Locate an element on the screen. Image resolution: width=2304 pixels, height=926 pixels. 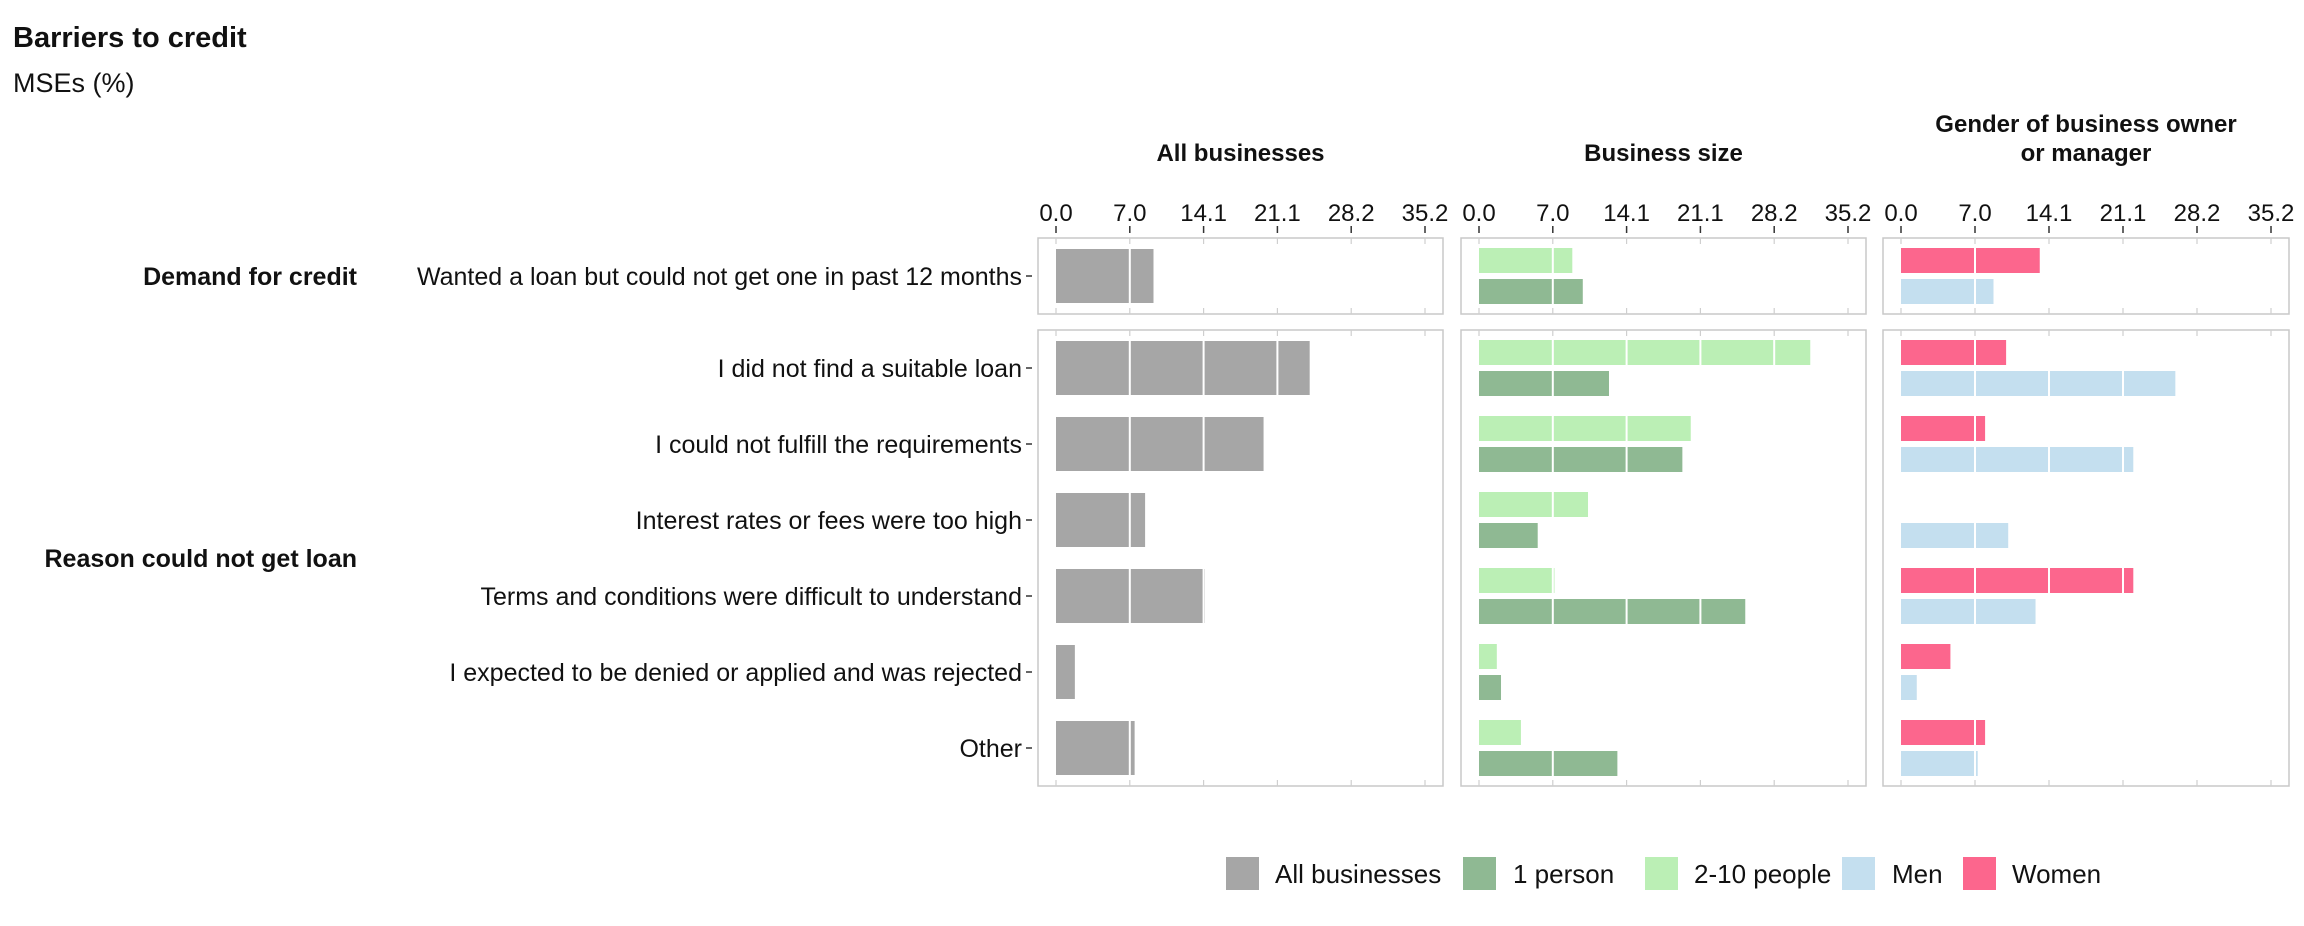
panel-title: Business size is located at coordinates (1663, 153).